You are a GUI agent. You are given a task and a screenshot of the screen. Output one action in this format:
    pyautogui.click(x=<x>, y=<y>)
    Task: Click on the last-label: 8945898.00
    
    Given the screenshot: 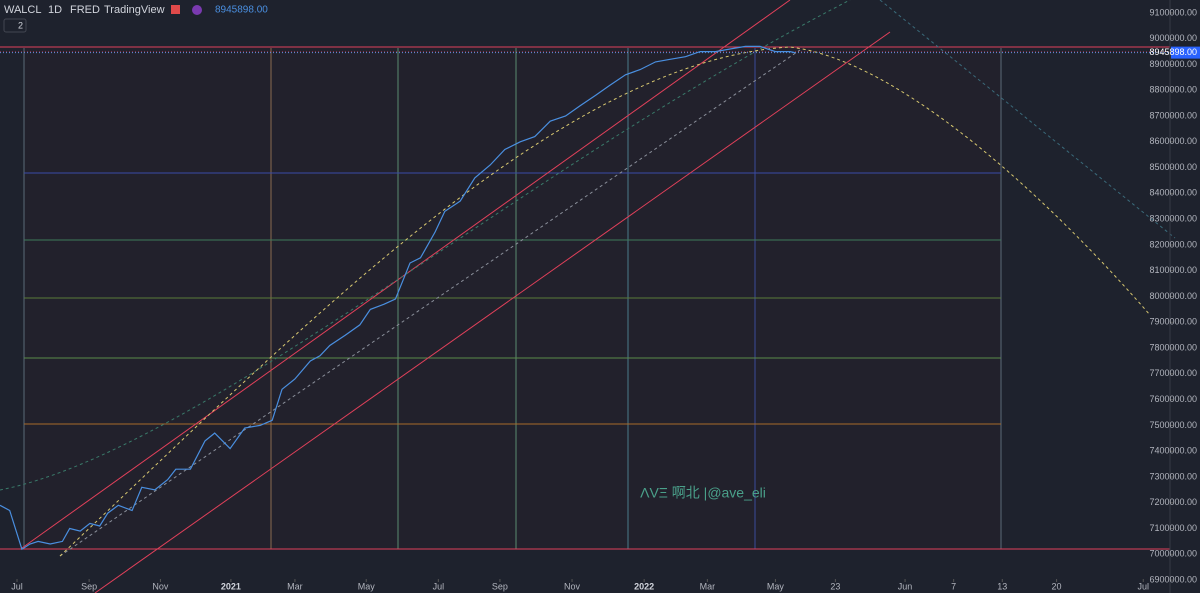 What is the action you would take?
    pyautogui.click(x=1173, y=52)
    